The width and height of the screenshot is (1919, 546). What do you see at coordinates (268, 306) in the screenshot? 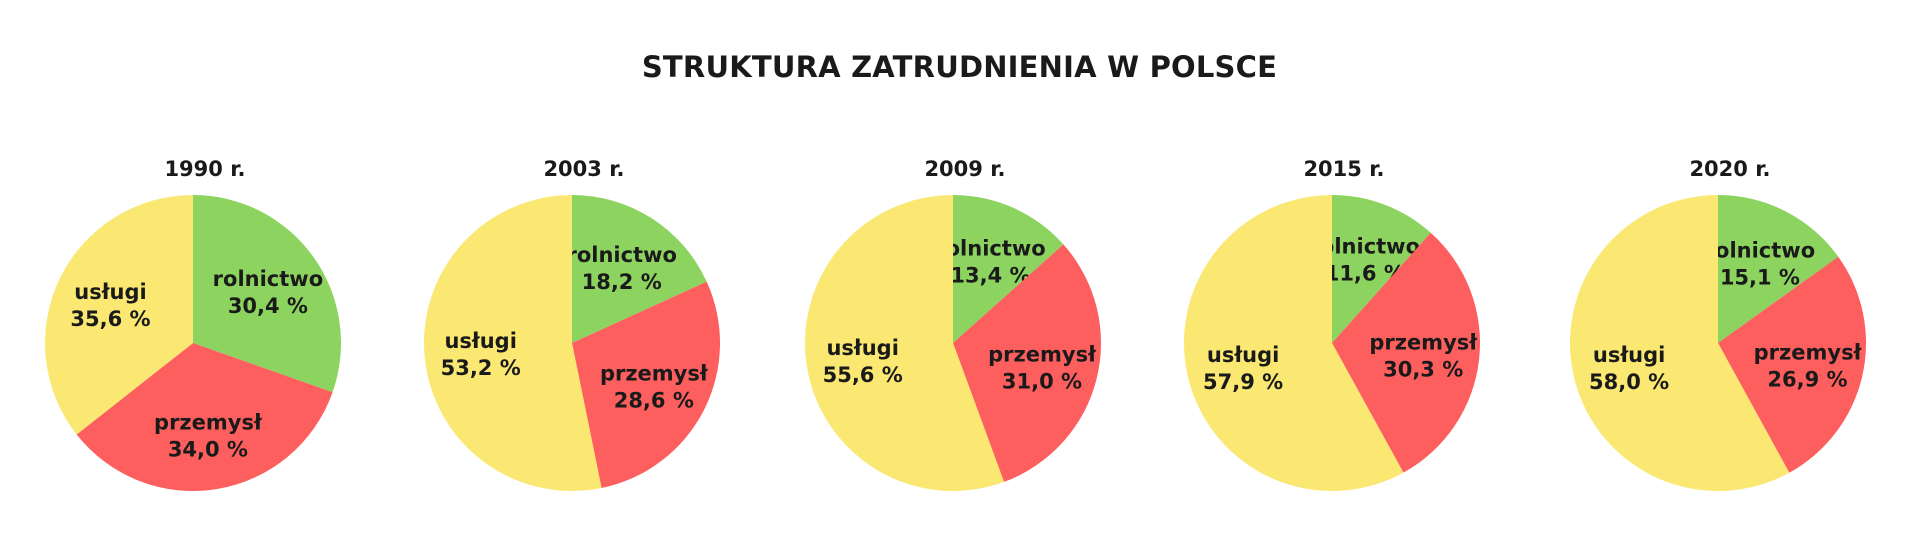
I see `slice-value-label: 30,4 %` at bounding box center [268, 306].